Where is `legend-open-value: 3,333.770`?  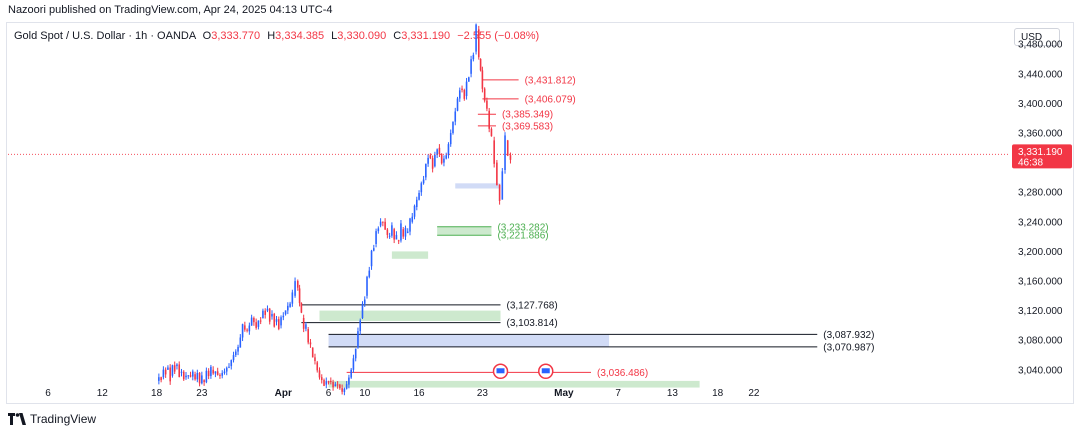
legend-open-value: 3,333.770 is located at coordinates (236, 36).